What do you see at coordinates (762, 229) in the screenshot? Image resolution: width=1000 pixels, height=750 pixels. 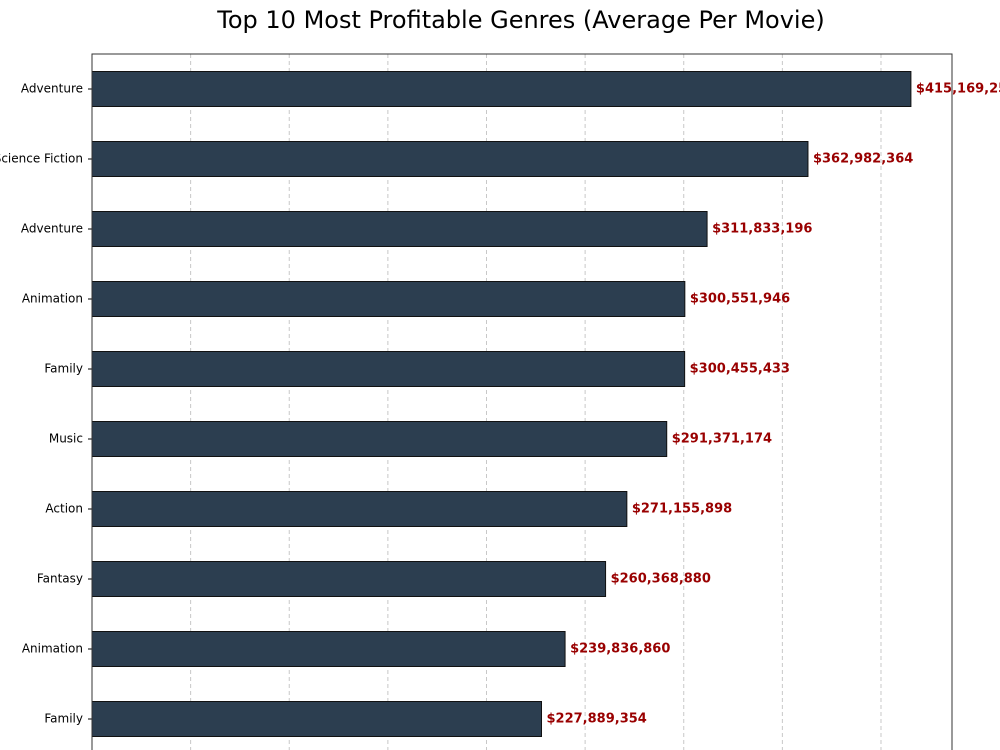 I see `value-label: $311,833,196` at bounding box center [762, 229].